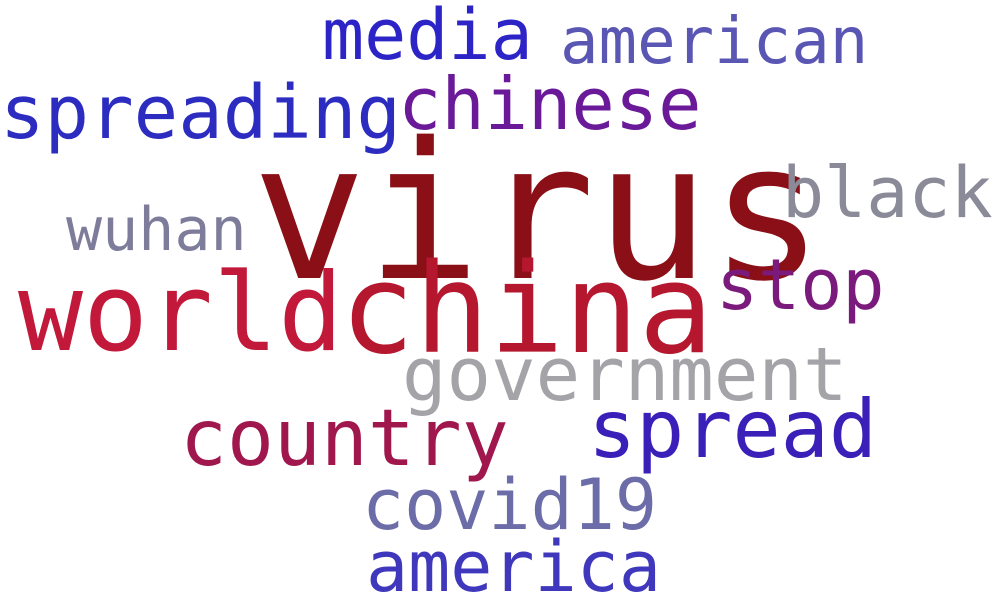 The image size is (1000, 608). I want to click on word-spread: spread, so click(732, 429).